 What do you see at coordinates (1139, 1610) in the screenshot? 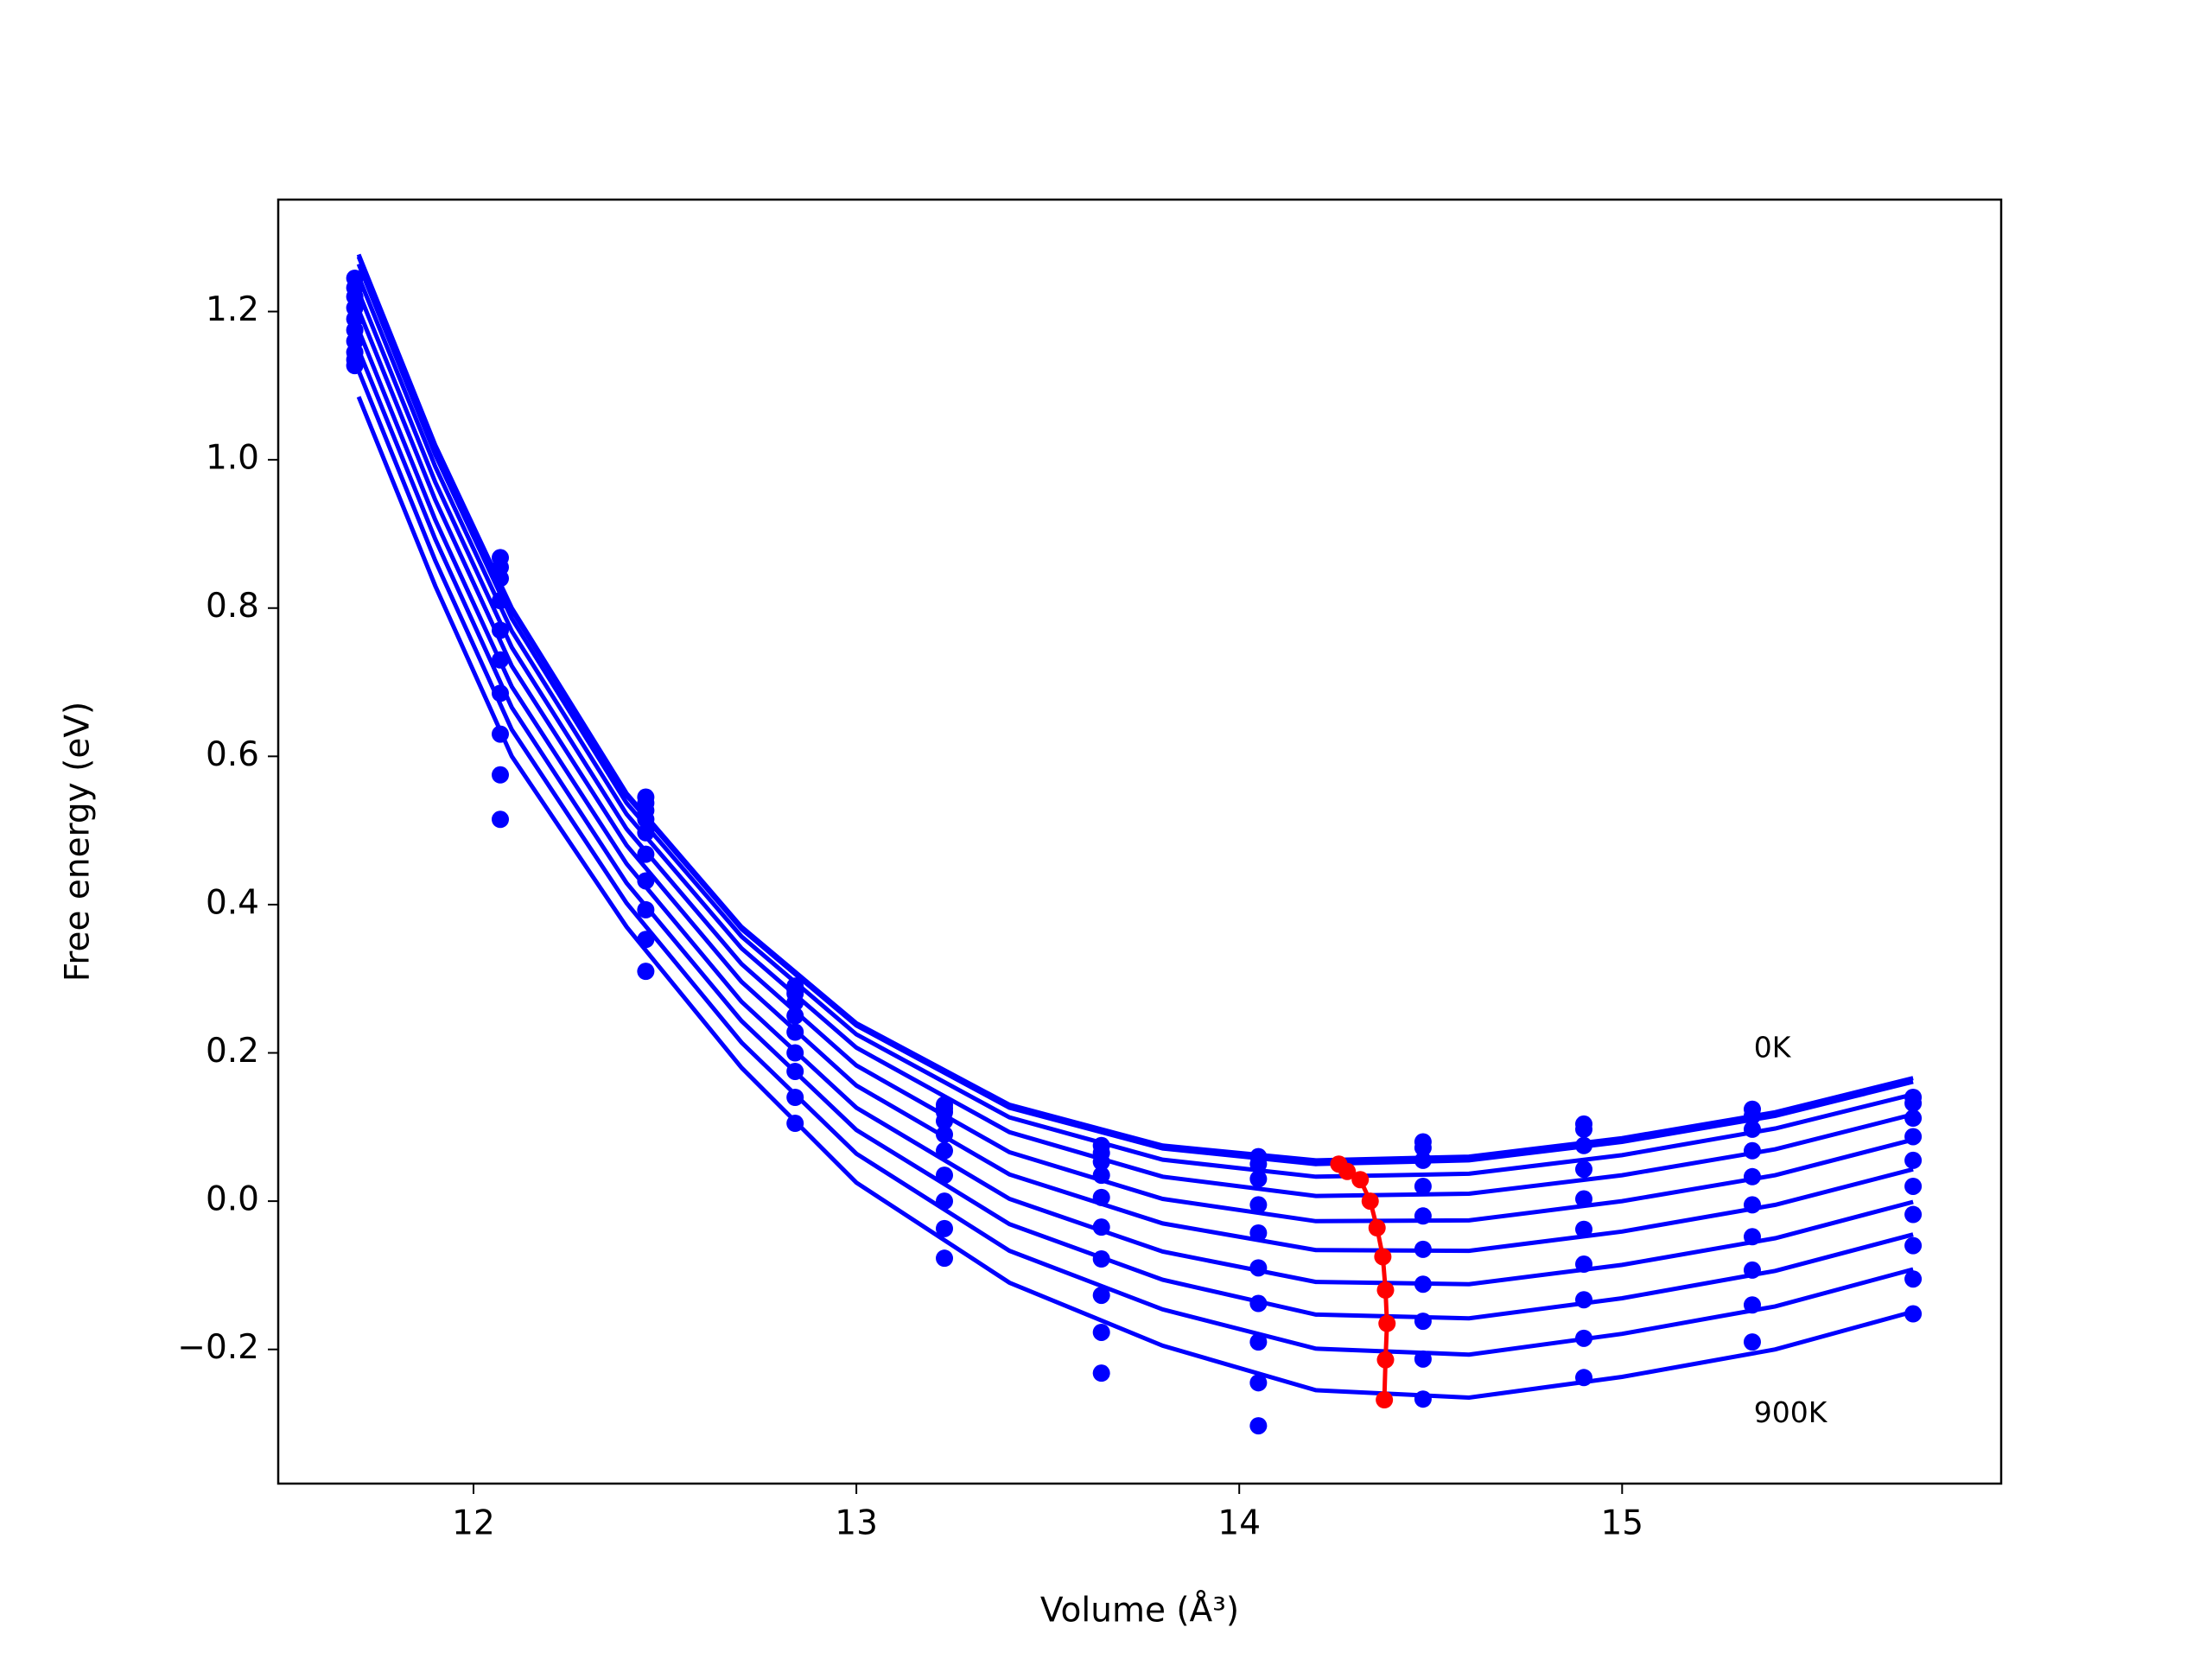
I see `x-axis-label: Volume (Å³)` at bounding box center [1139, 1610].